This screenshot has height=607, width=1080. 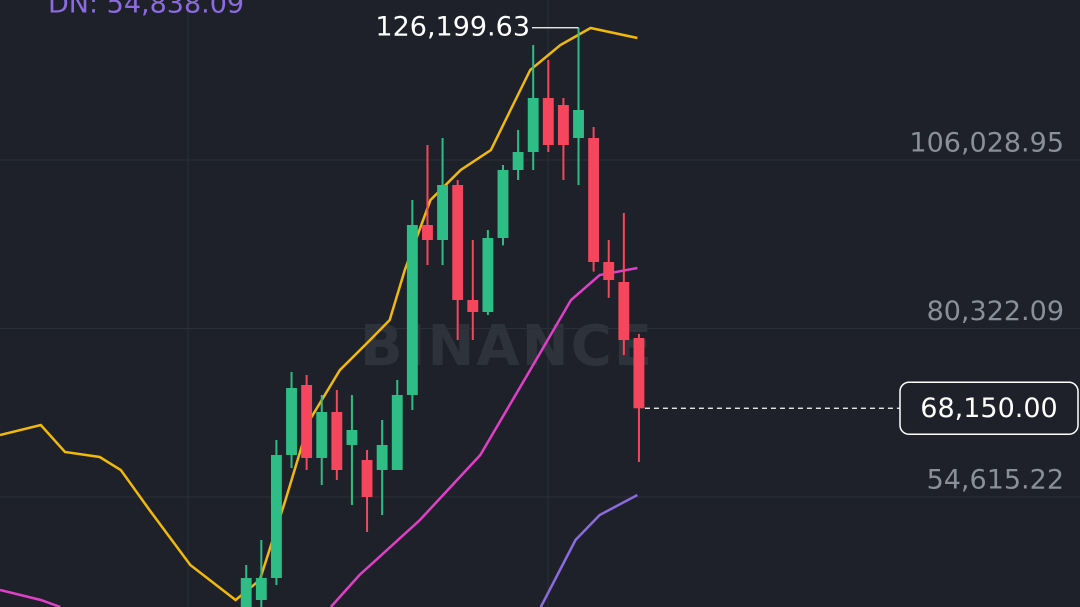 I want to click on y-tick-label: 54,615.22, so click(x=995, y=479).